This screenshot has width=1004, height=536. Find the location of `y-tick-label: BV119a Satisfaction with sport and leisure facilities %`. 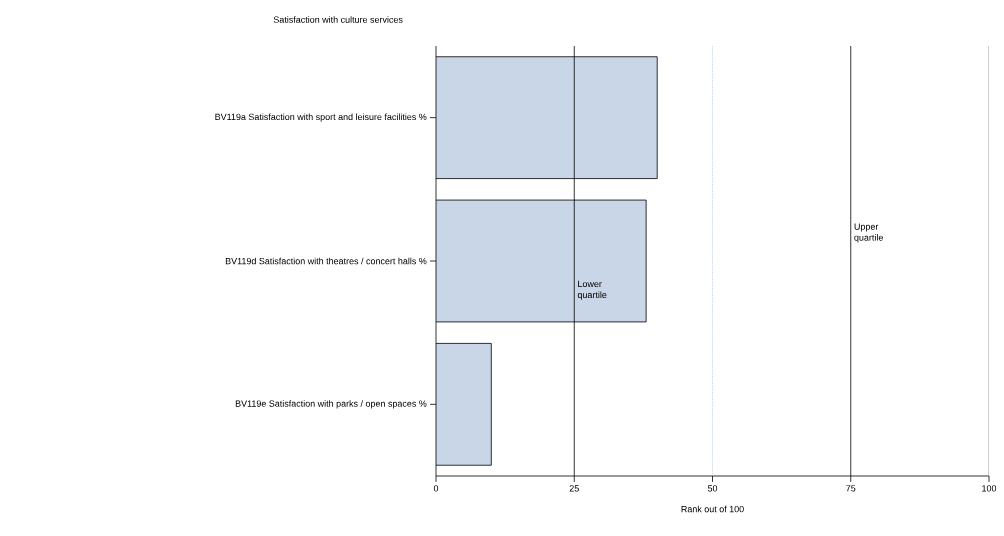

y-tick-label: BV119a Satisfaction with sport and leisure facilities % is located at coordinates (321, 117).